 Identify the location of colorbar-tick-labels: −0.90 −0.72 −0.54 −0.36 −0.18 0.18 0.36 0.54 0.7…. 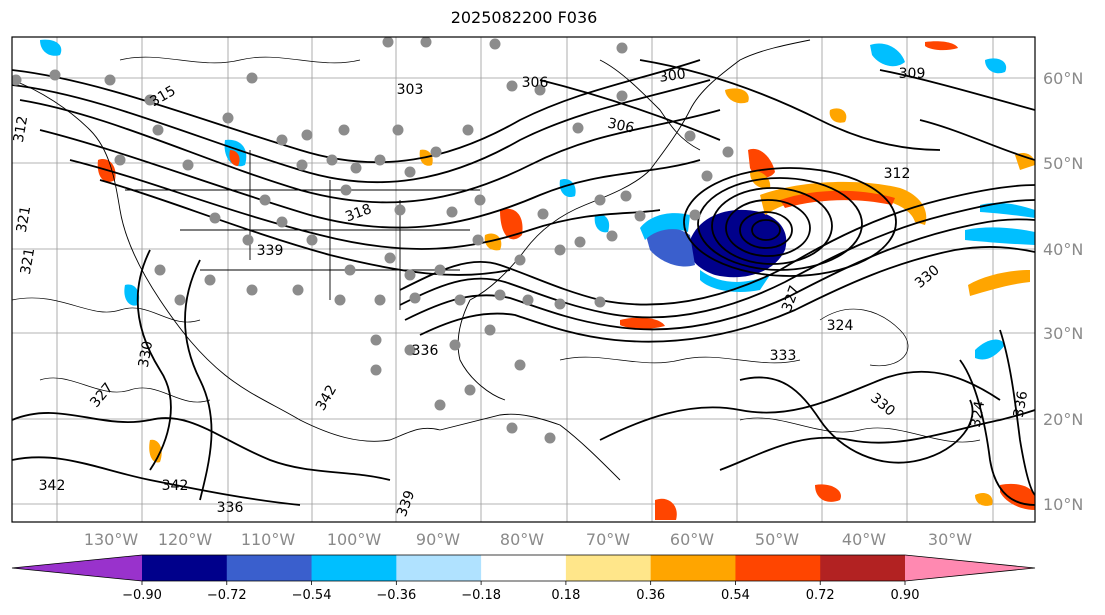
(520, 592).